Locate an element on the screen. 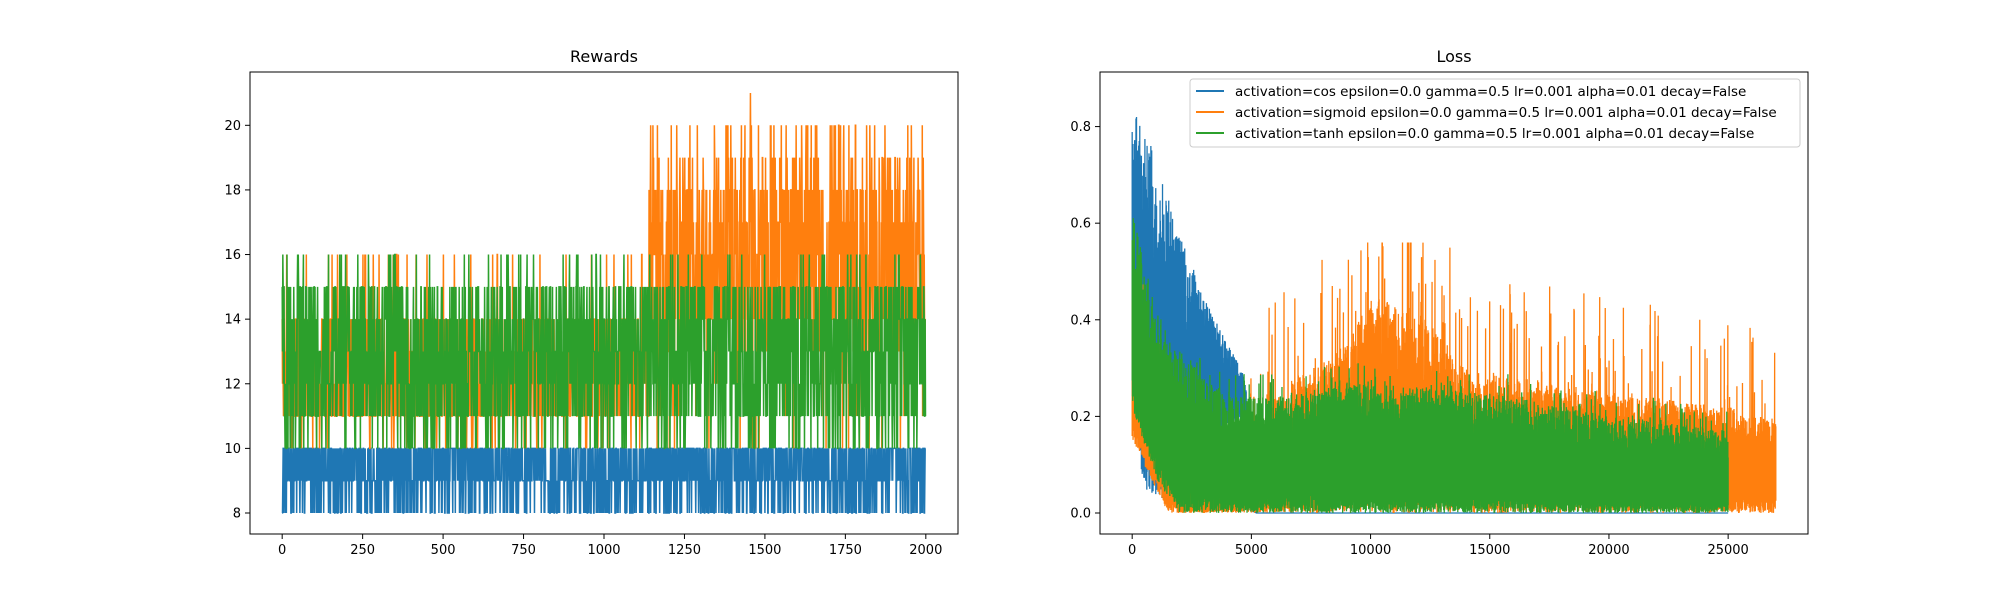  loss-xtick-label: 15000 is located at coordinates (1489, 550).